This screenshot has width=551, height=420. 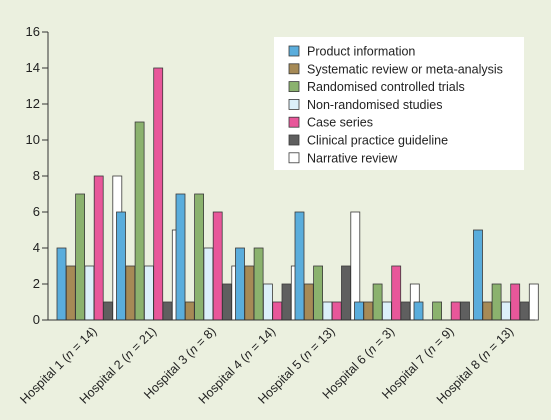 What do you see at coordinates (36, 319) in the screenshot?
I see `y-tick-label: 0` at bounding box center [36, 319].